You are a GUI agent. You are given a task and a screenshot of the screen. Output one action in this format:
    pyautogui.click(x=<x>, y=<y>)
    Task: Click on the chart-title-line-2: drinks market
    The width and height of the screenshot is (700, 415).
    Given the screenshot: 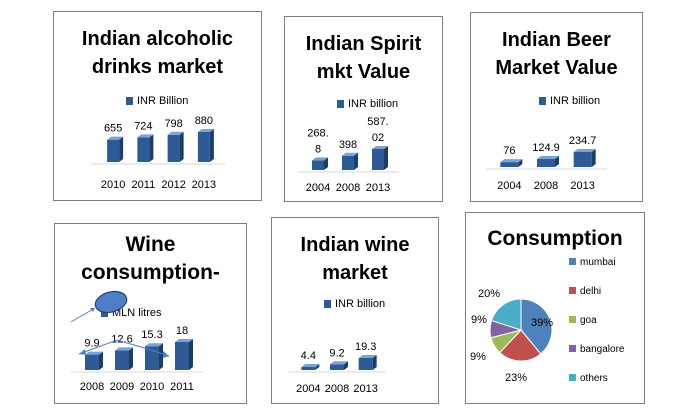 What is the action you would take?
    pyautogui.click(x=157, y=67)
    